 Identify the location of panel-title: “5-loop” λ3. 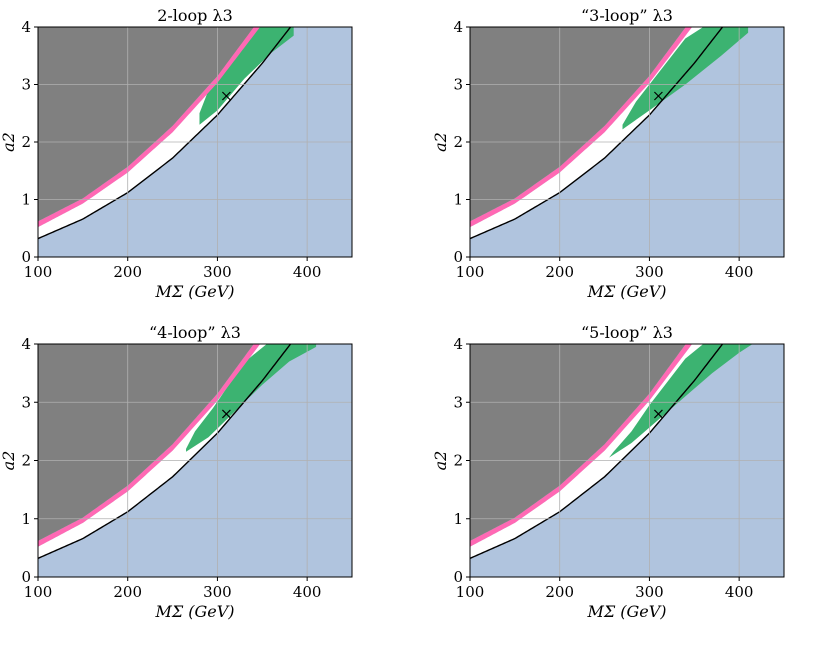
(627, 332).